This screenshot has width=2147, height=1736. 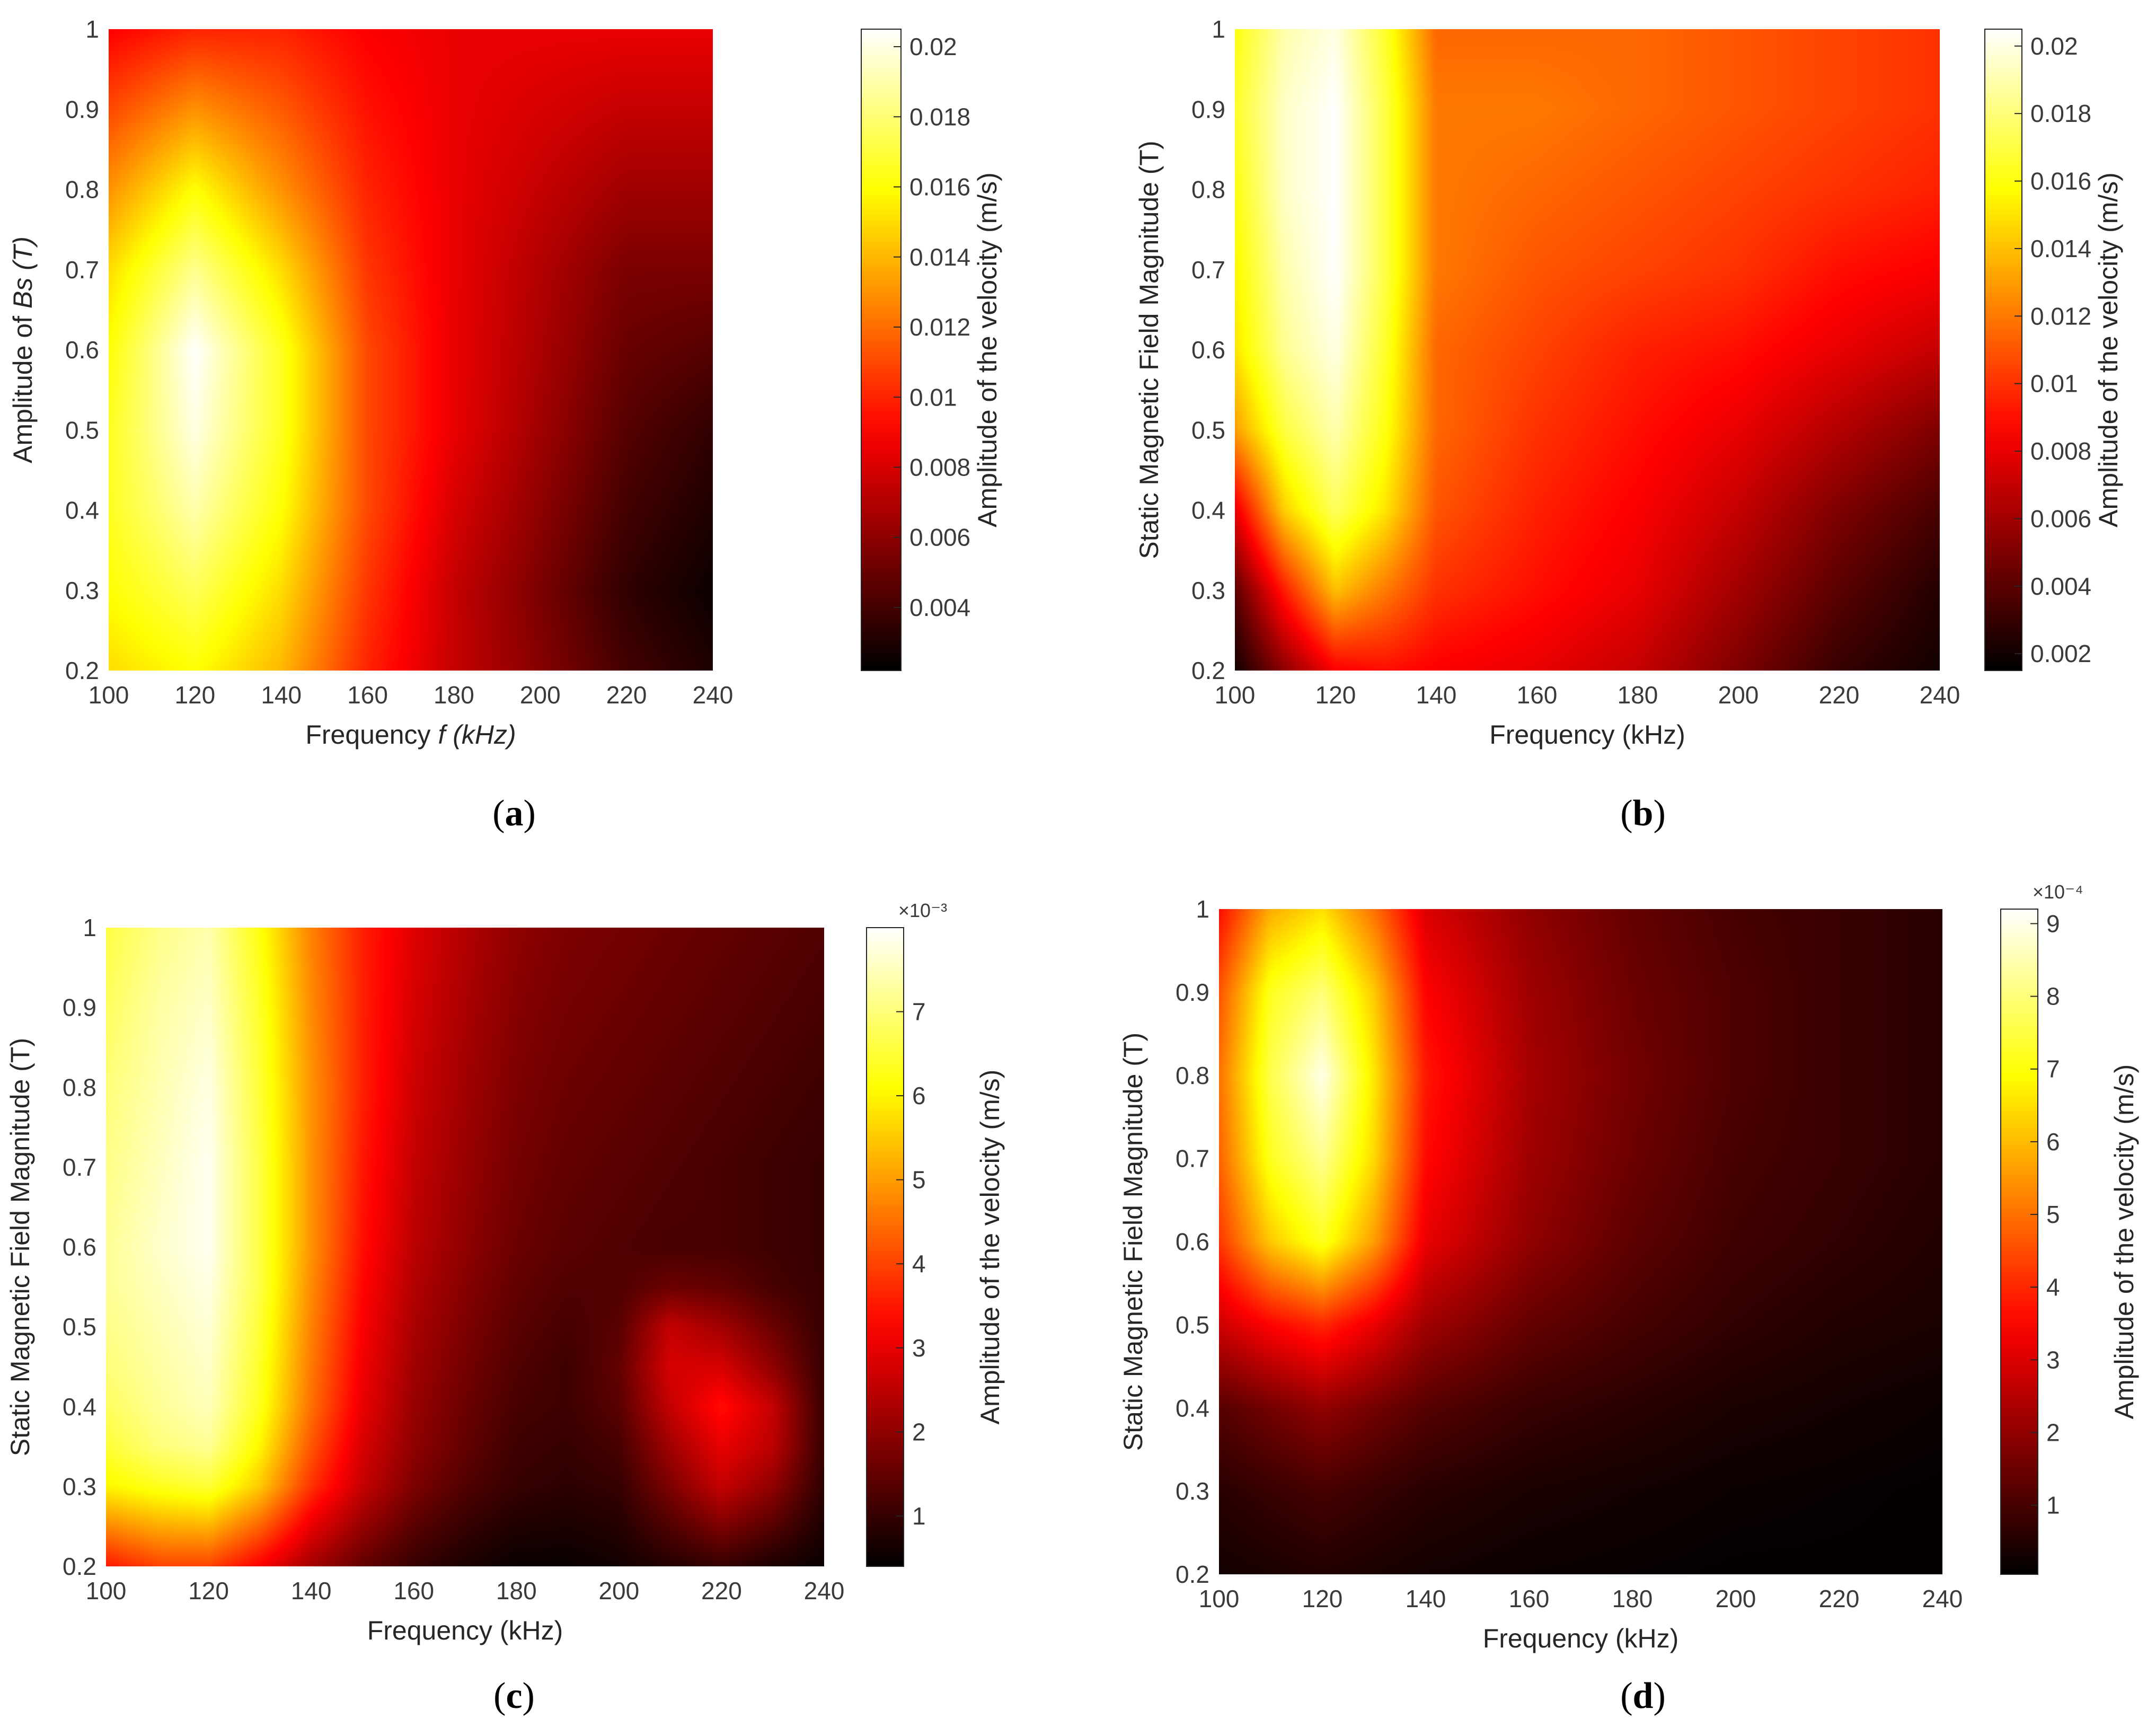 What do you see at coordinates (194, 695) in the screenshot?
I see `x-tick-label: 120` at bounding box center [194, 695].